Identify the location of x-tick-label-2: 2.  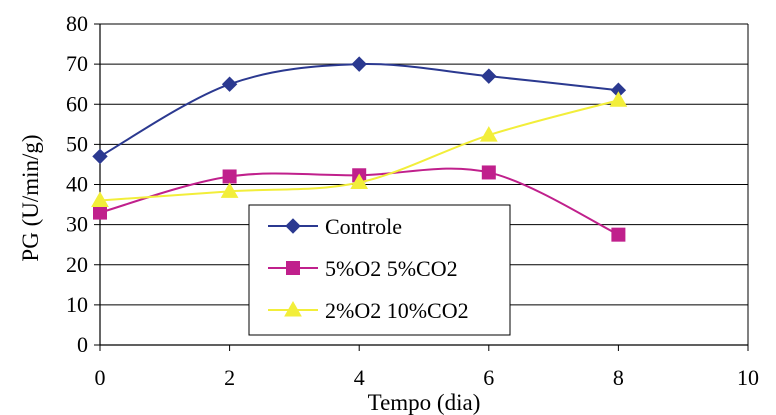
(229, 377).